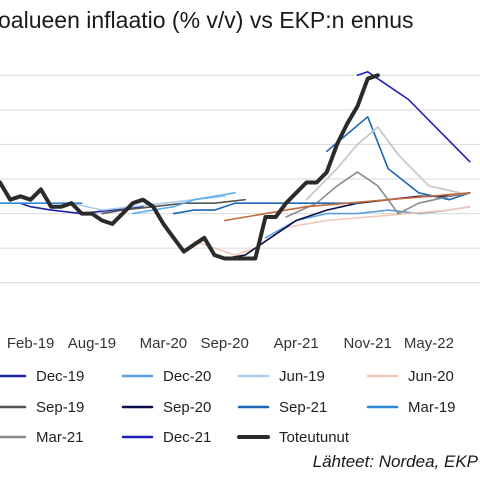 The image size is (480, 480). I want to click on x-tick-label: Sep-20, so click(224, 343).